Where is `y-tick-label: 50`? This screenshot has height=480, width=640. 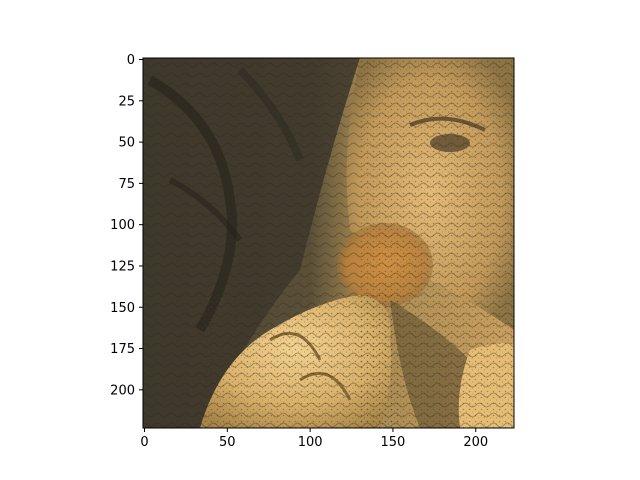 y-tick-label: 50 is located at coordinates (126, 143).